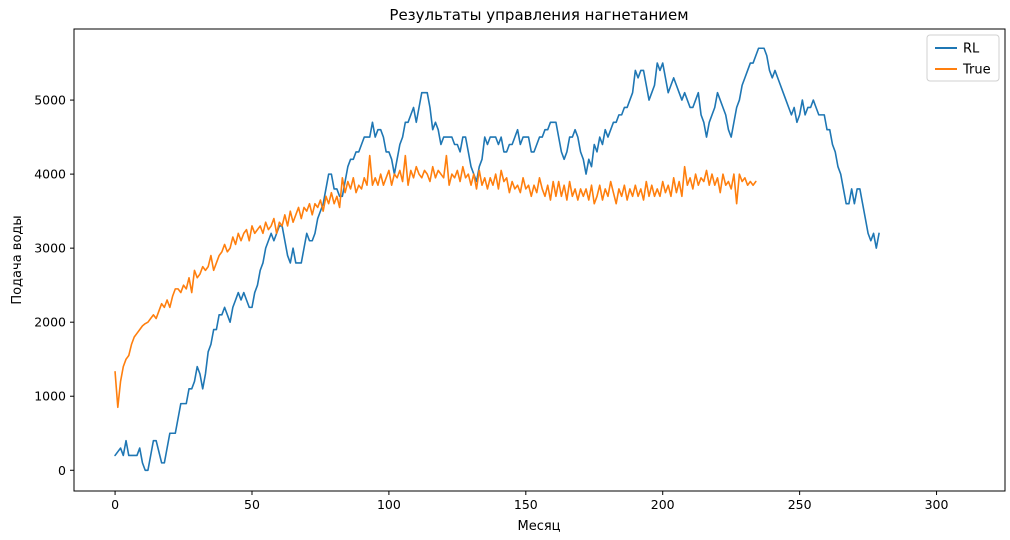 This screenshot has width=1010, height=540. What do you see at coordinates (937, 504) in the screenshot?
I see `x-tick-label: 300` at bounding box center [937, 504].